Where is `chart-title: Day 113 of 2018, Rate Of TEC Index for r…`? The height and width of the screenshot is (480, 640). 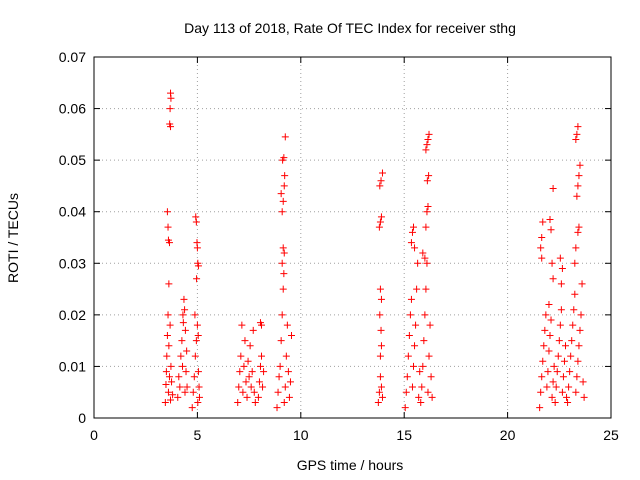 chart-title: Day 113 of 2018, Rate Of TEC Index for r… is located at coordinates (350, 28).